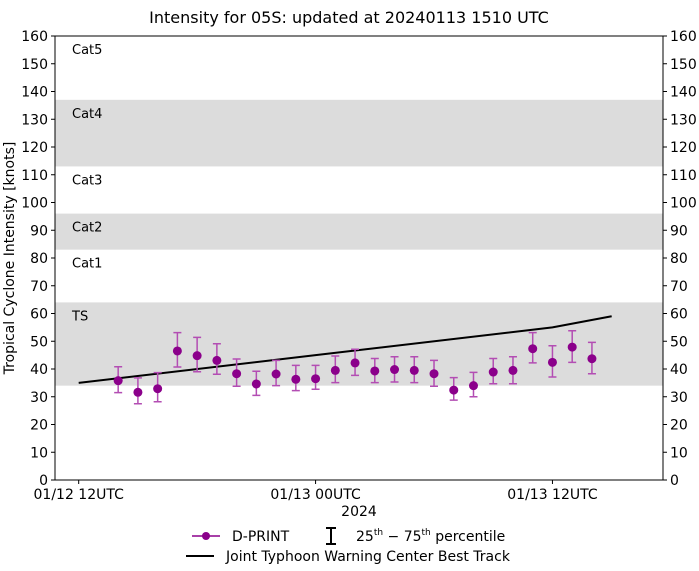 The image size is (699, 571). I want to click on y-tick-label-right: 0, so click(674, 481).